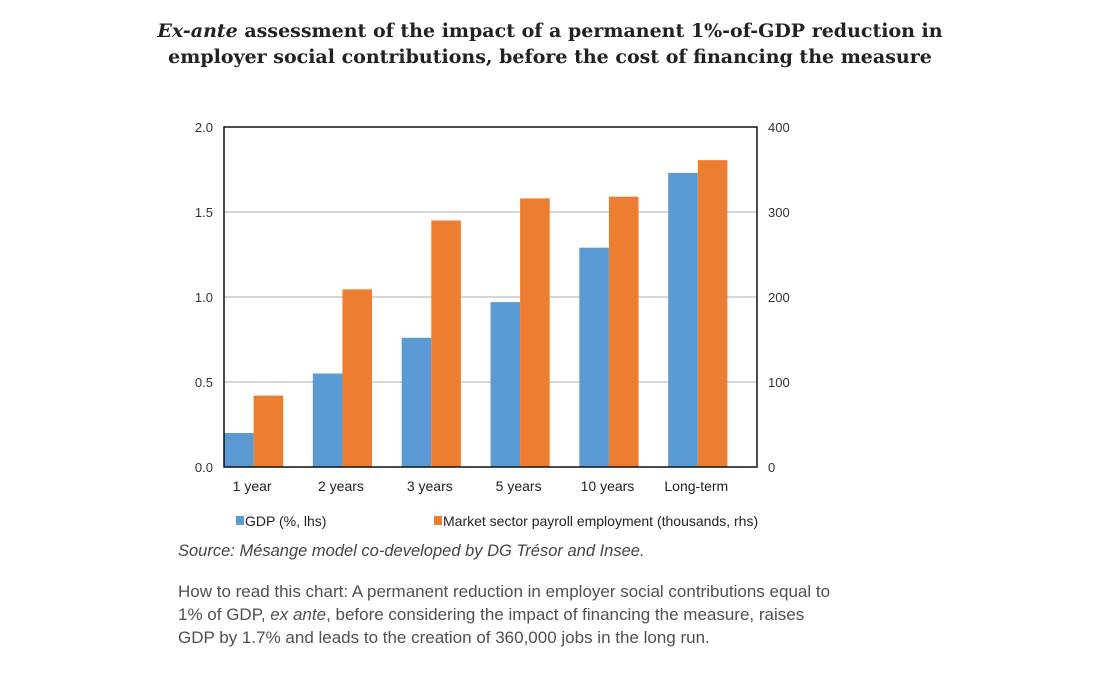 This screenshot has width=1110, height=693. Describe the element at coordinates (204, 297) in the screenshot. I see `left-tick-label: 1.0` at that location.